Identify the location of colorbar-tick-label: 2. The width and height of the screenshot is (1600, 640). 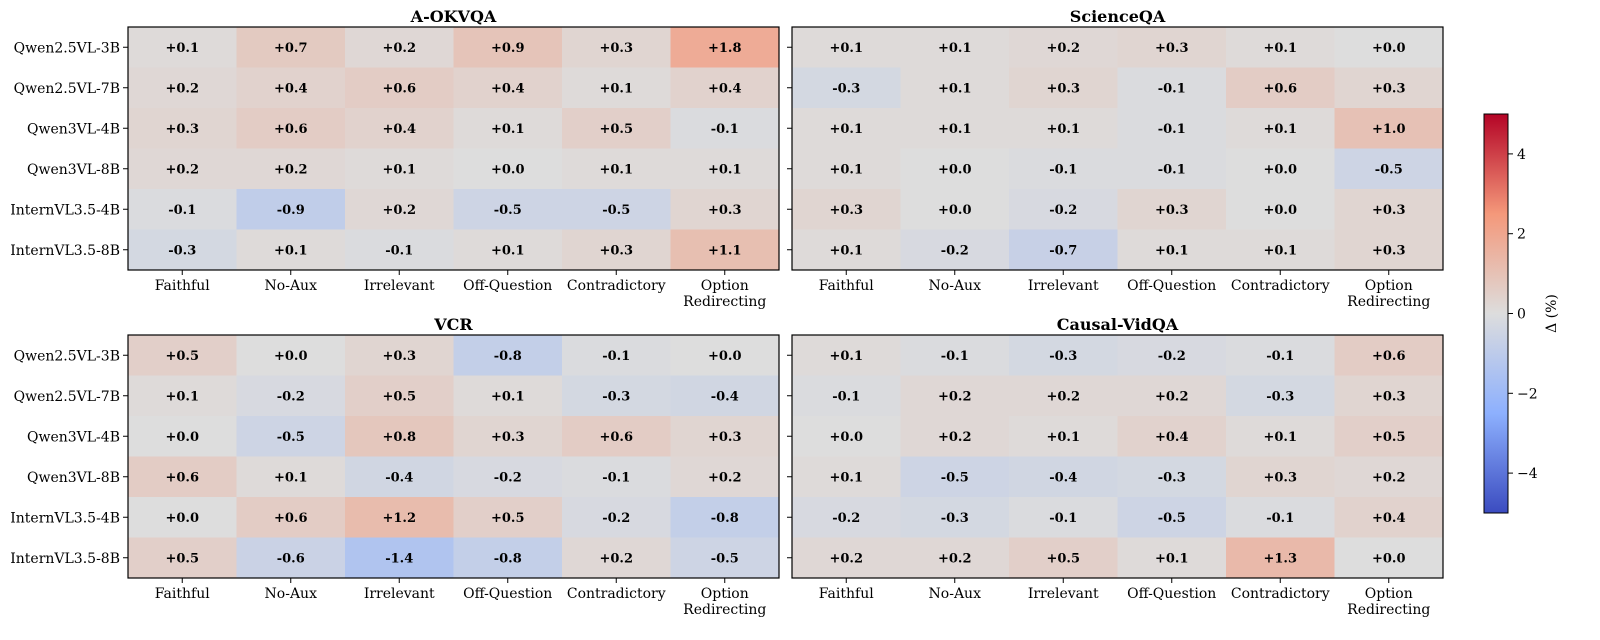
(1521, 235).